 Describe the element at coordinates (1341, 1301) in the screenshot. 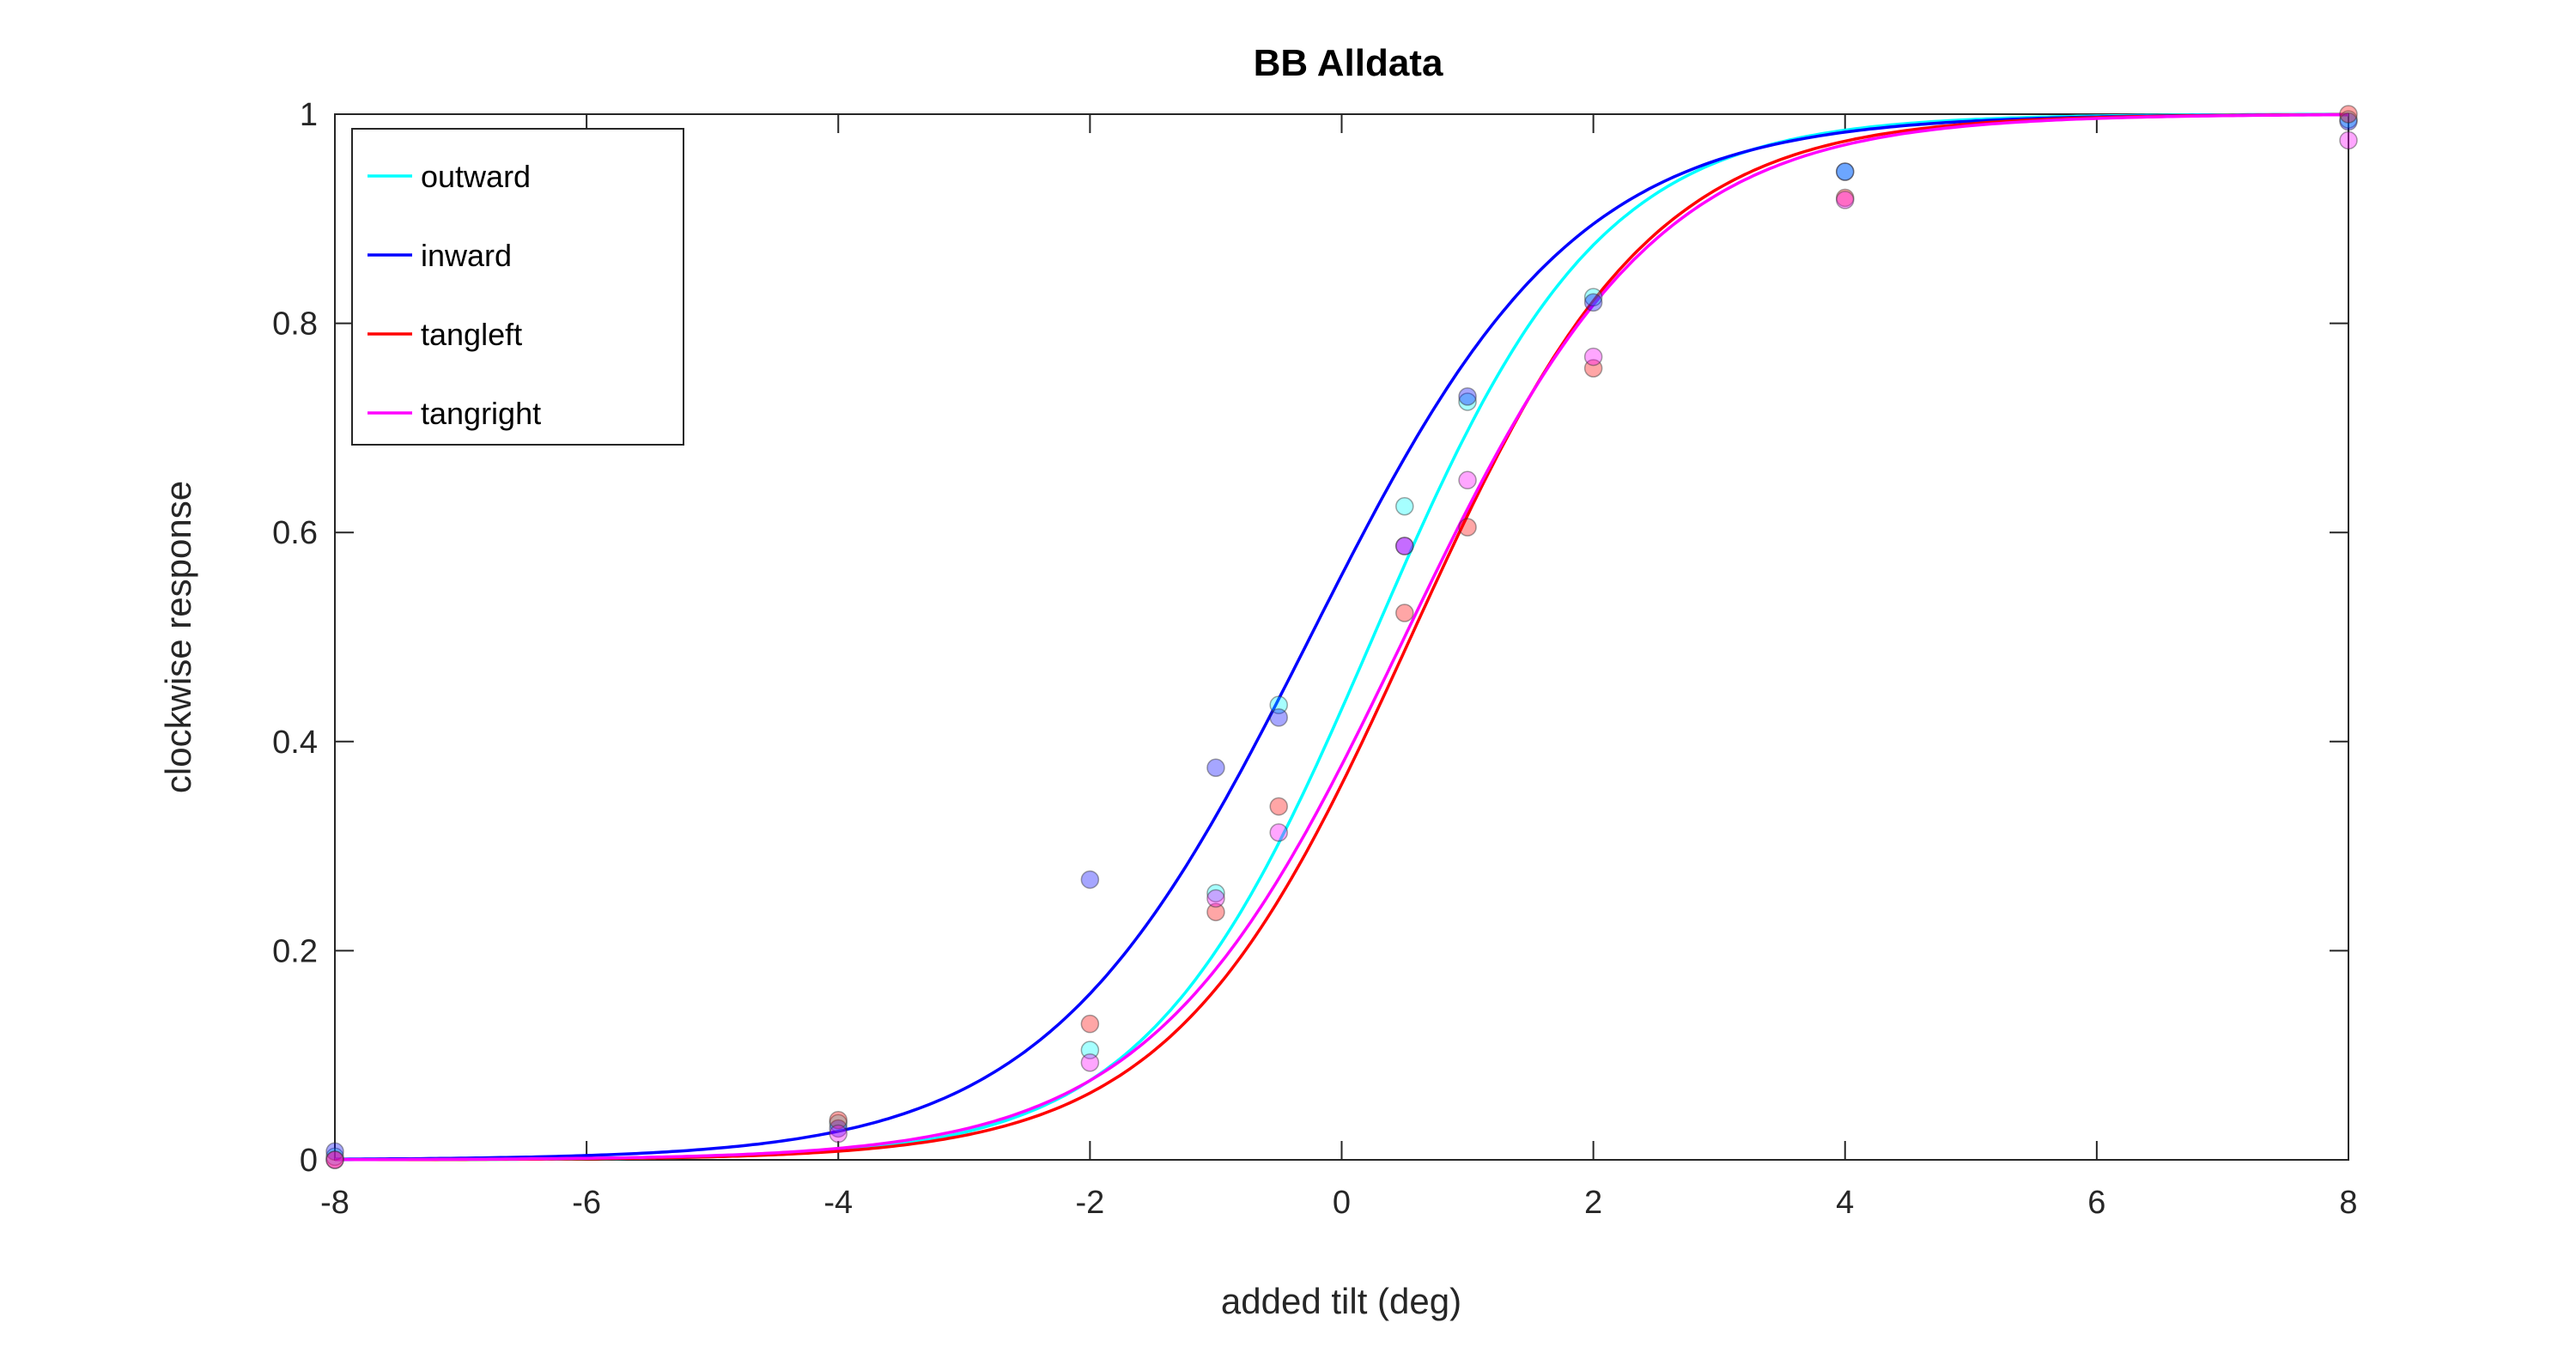

I see `x-axis-label: added tilt (deg)` at that location.